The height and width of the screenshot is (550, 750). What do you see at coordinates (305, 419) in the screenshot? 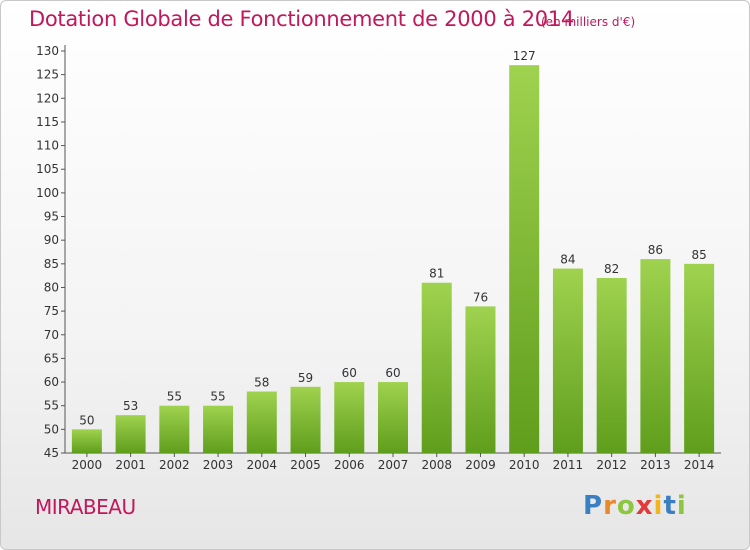
I see `bar-2005` at bounding box center [305, 419].